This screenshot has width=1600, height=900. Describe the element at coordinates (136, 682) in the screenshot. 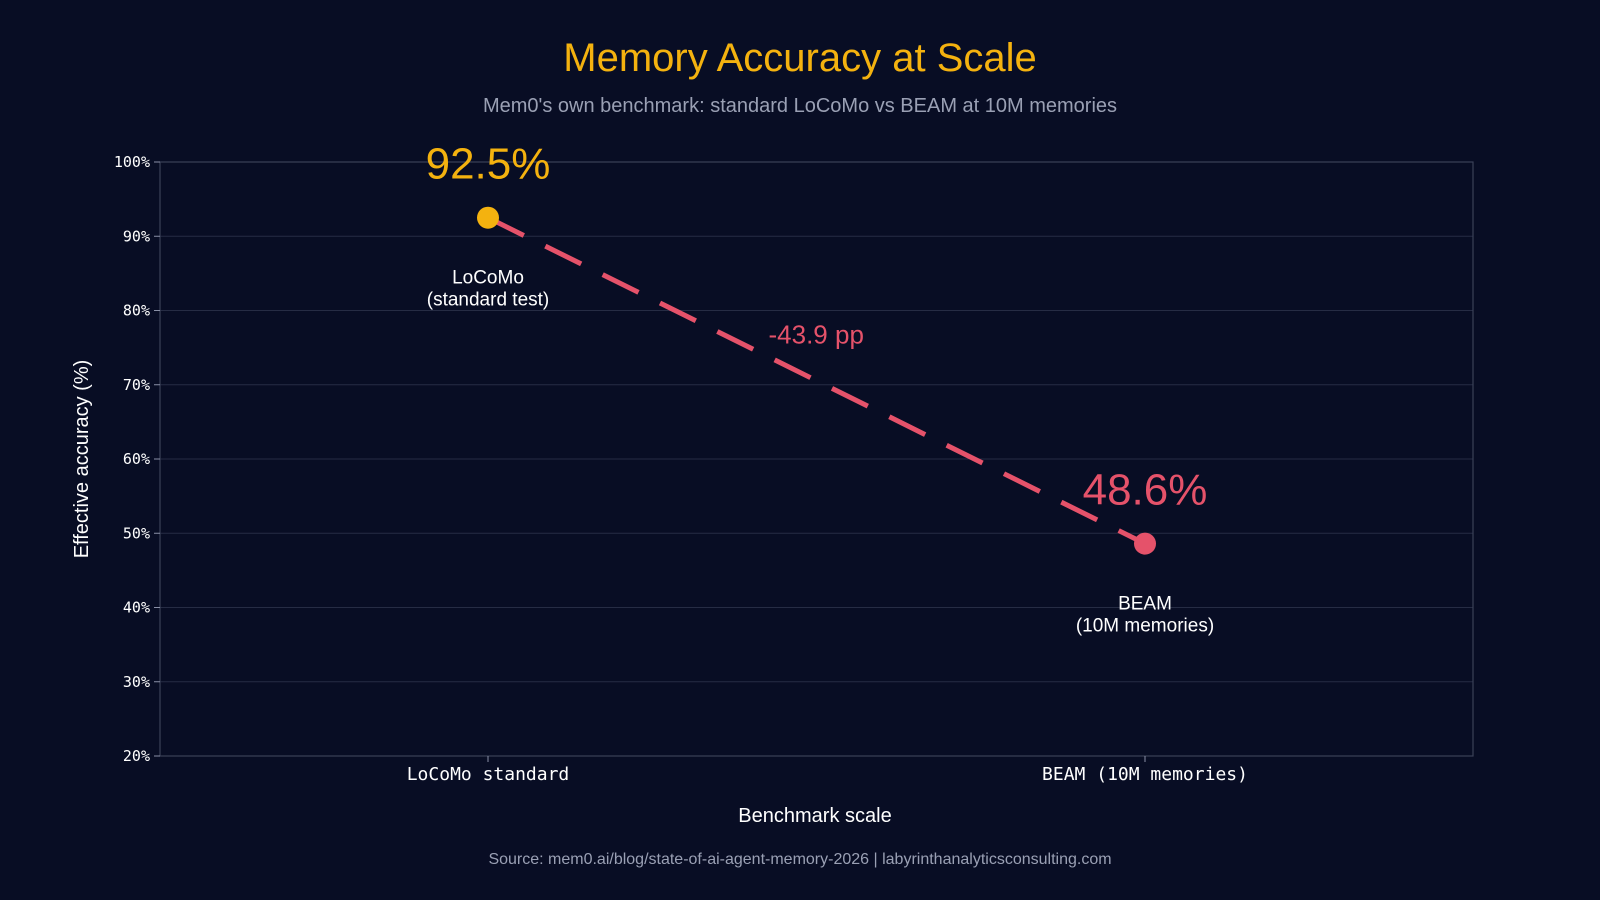

I see `y-tick-label: 30%` at that location.